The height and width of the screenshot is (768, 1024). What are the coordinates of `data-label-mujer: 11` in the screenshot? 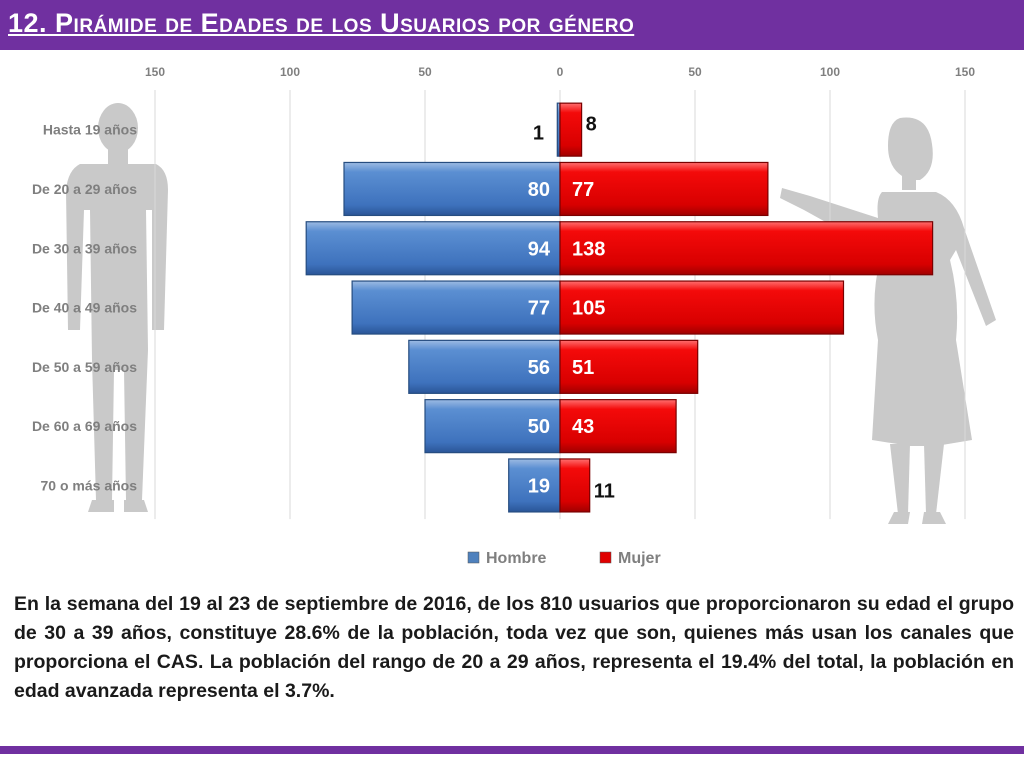 It's located at (604, 491).